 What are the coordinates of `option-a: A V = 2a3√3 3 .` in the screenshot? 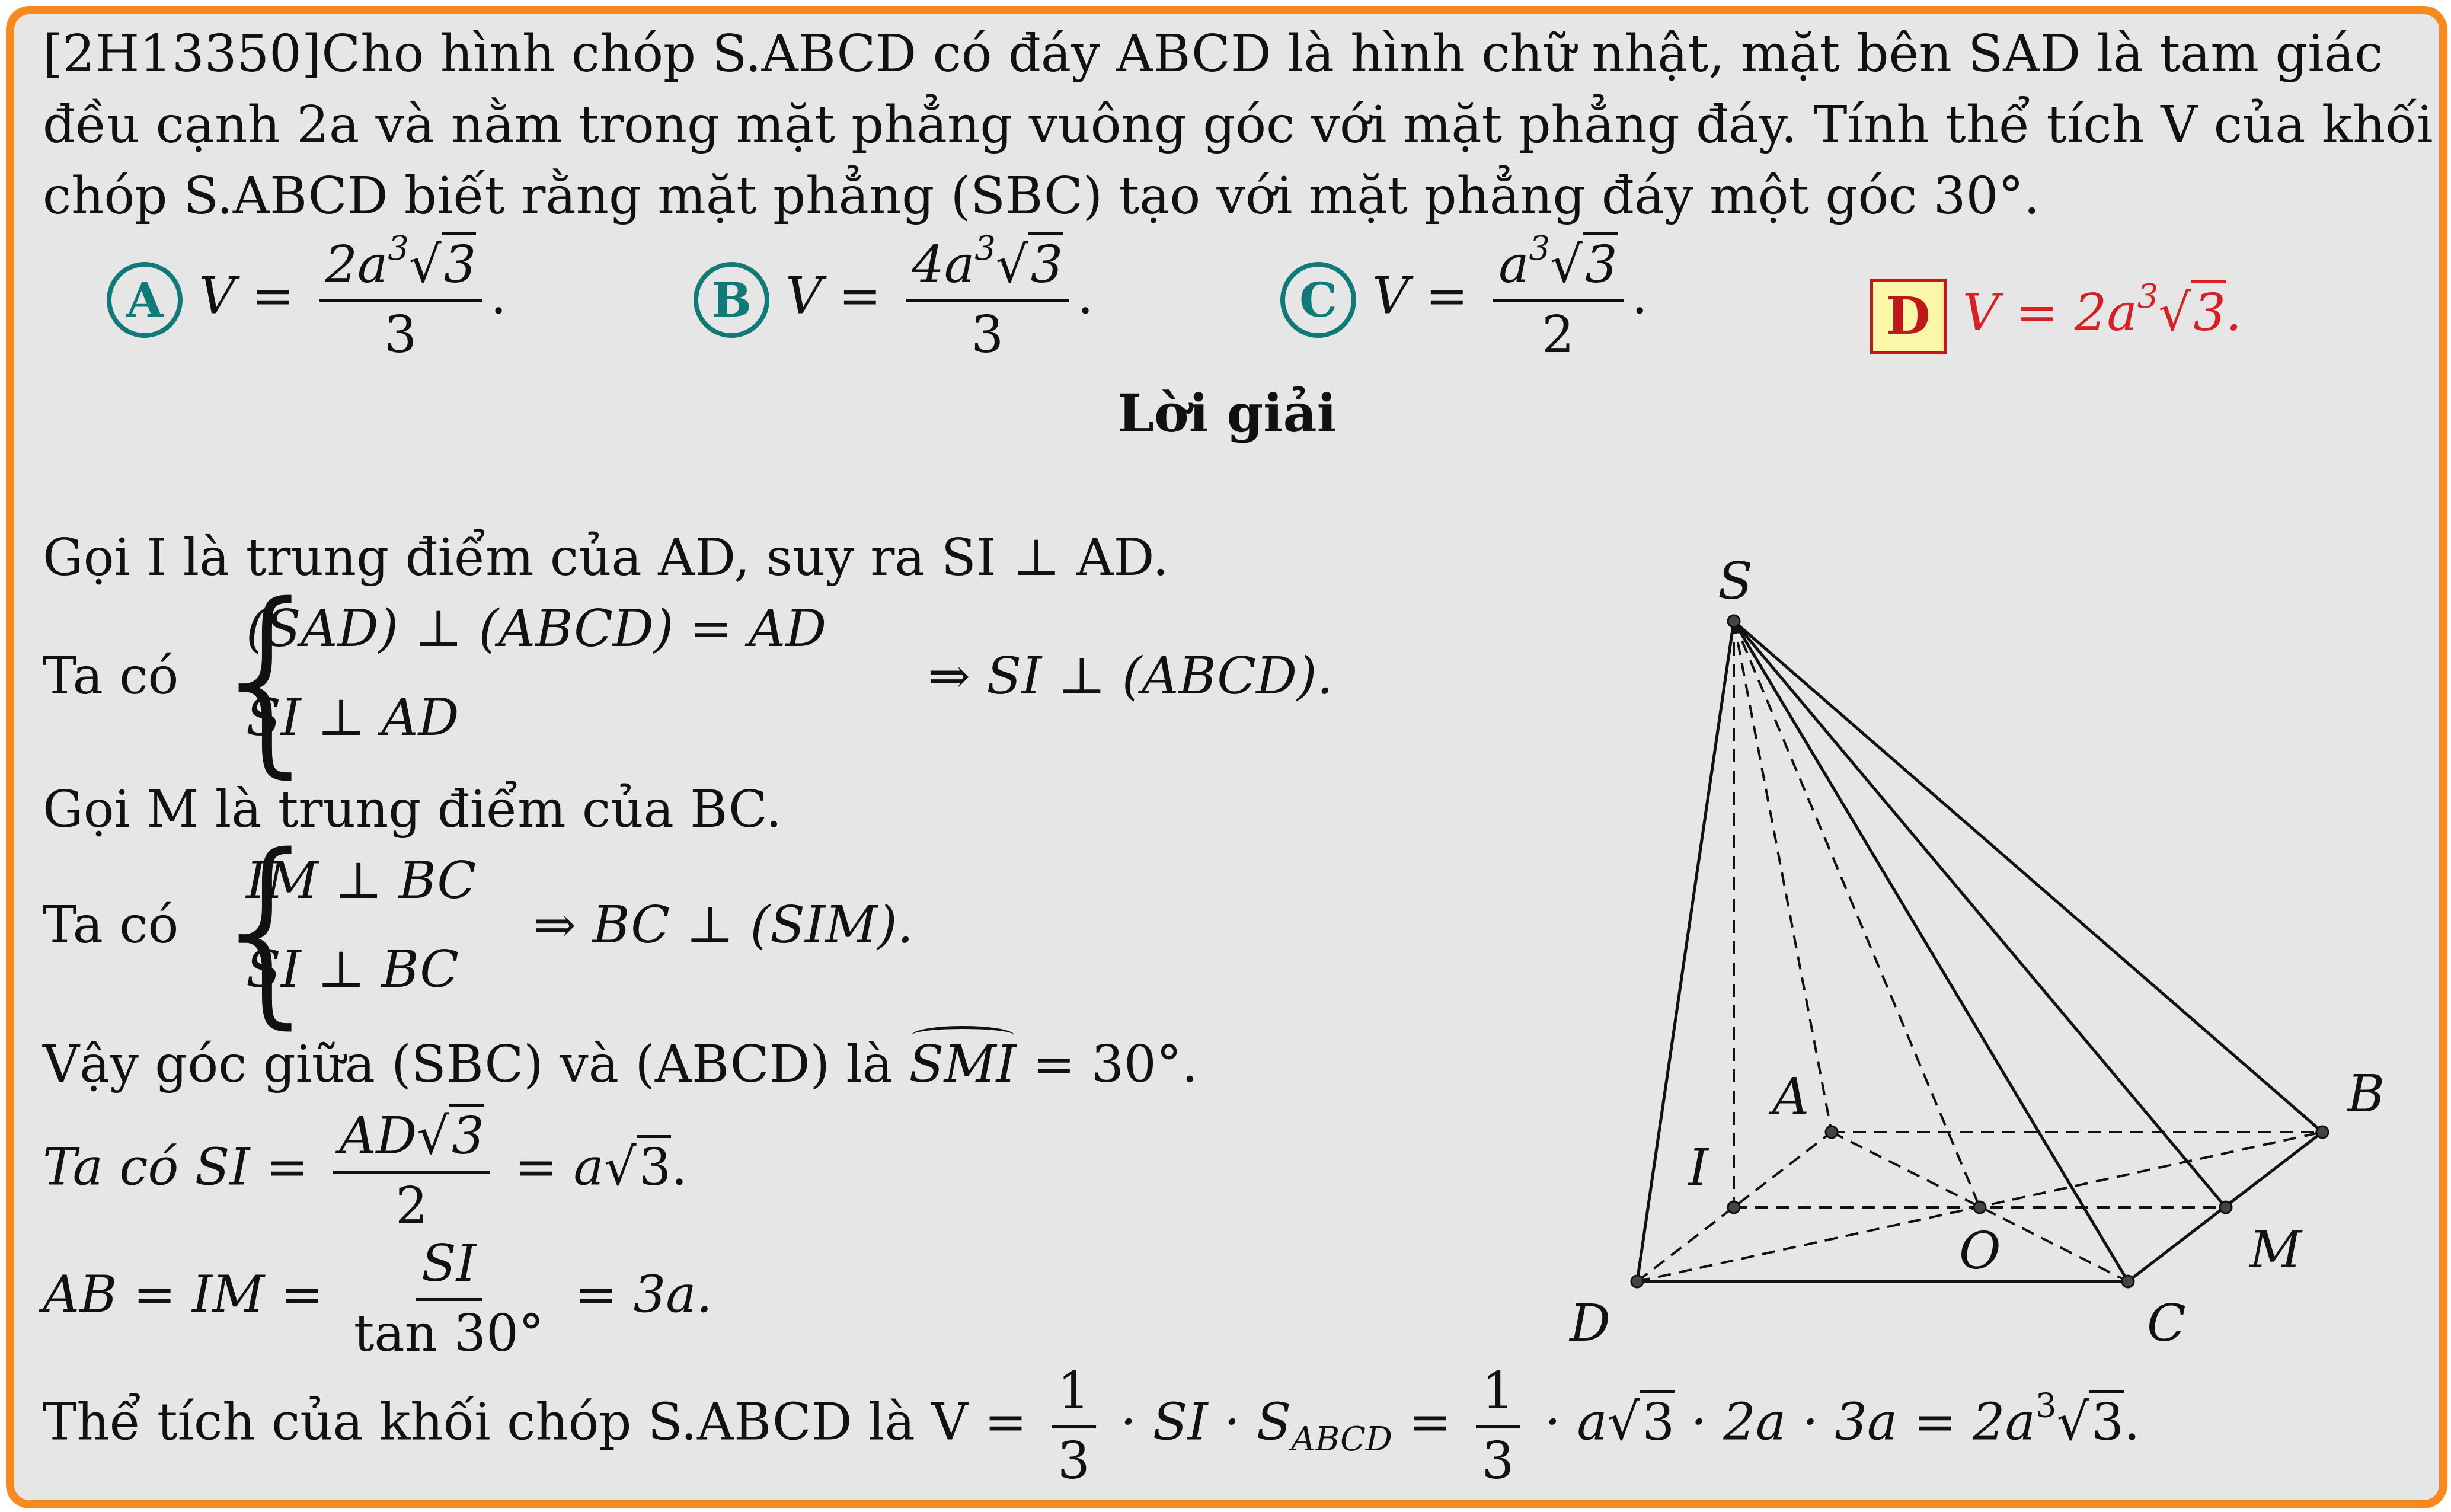 It's located at (307, 297).